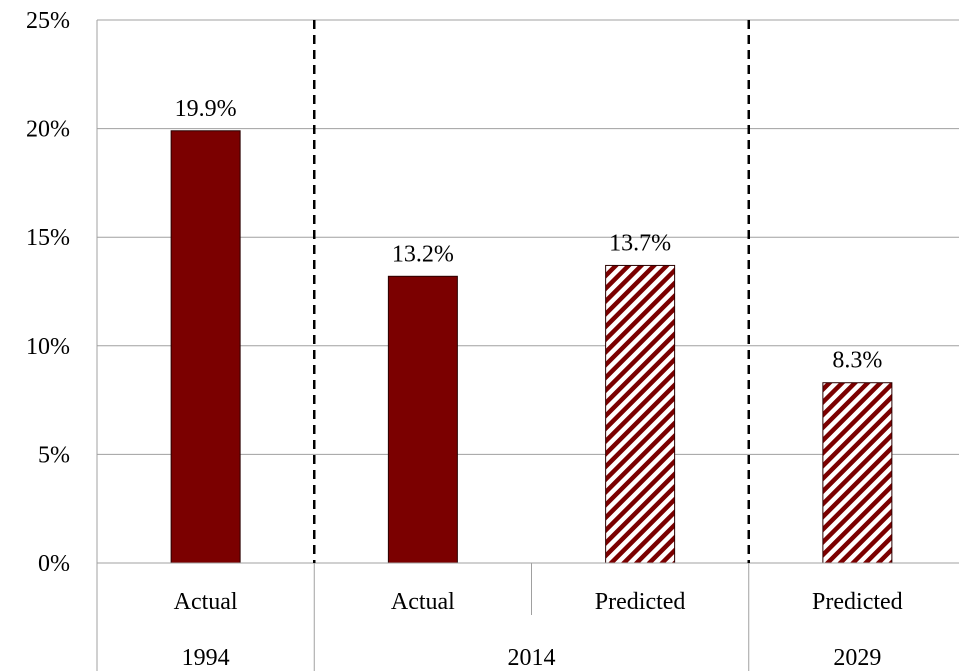 Image resolution: width=959 pixels, height=671 pixels. Describe the element at coordinates (857, 473) in the screenshot. I see `bar-2029-predicted` at that location.